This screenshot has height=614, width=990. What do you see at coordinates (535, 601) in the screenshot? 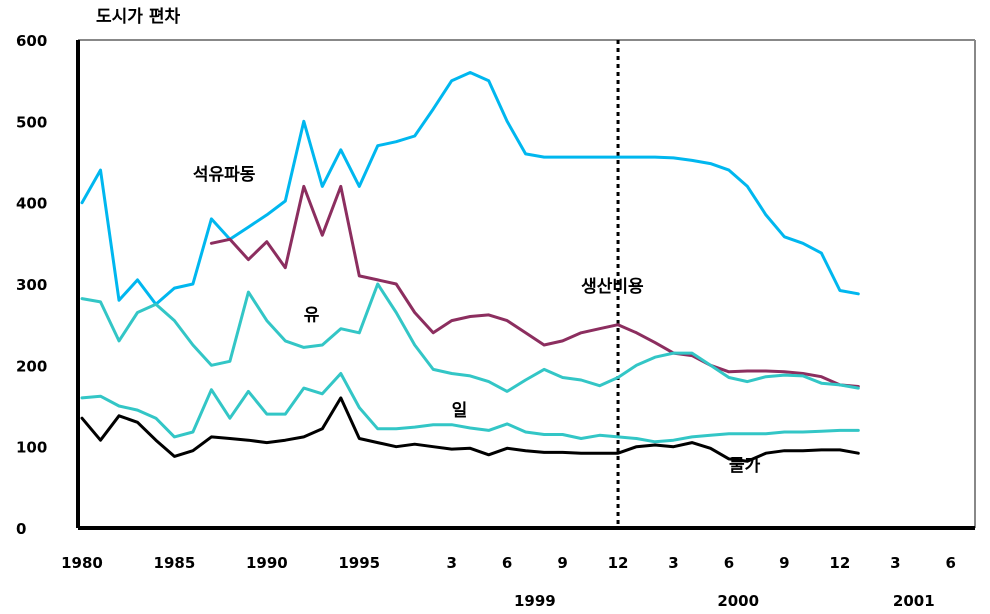
I see `year-label: 1999` at bounding box center [535, 601].